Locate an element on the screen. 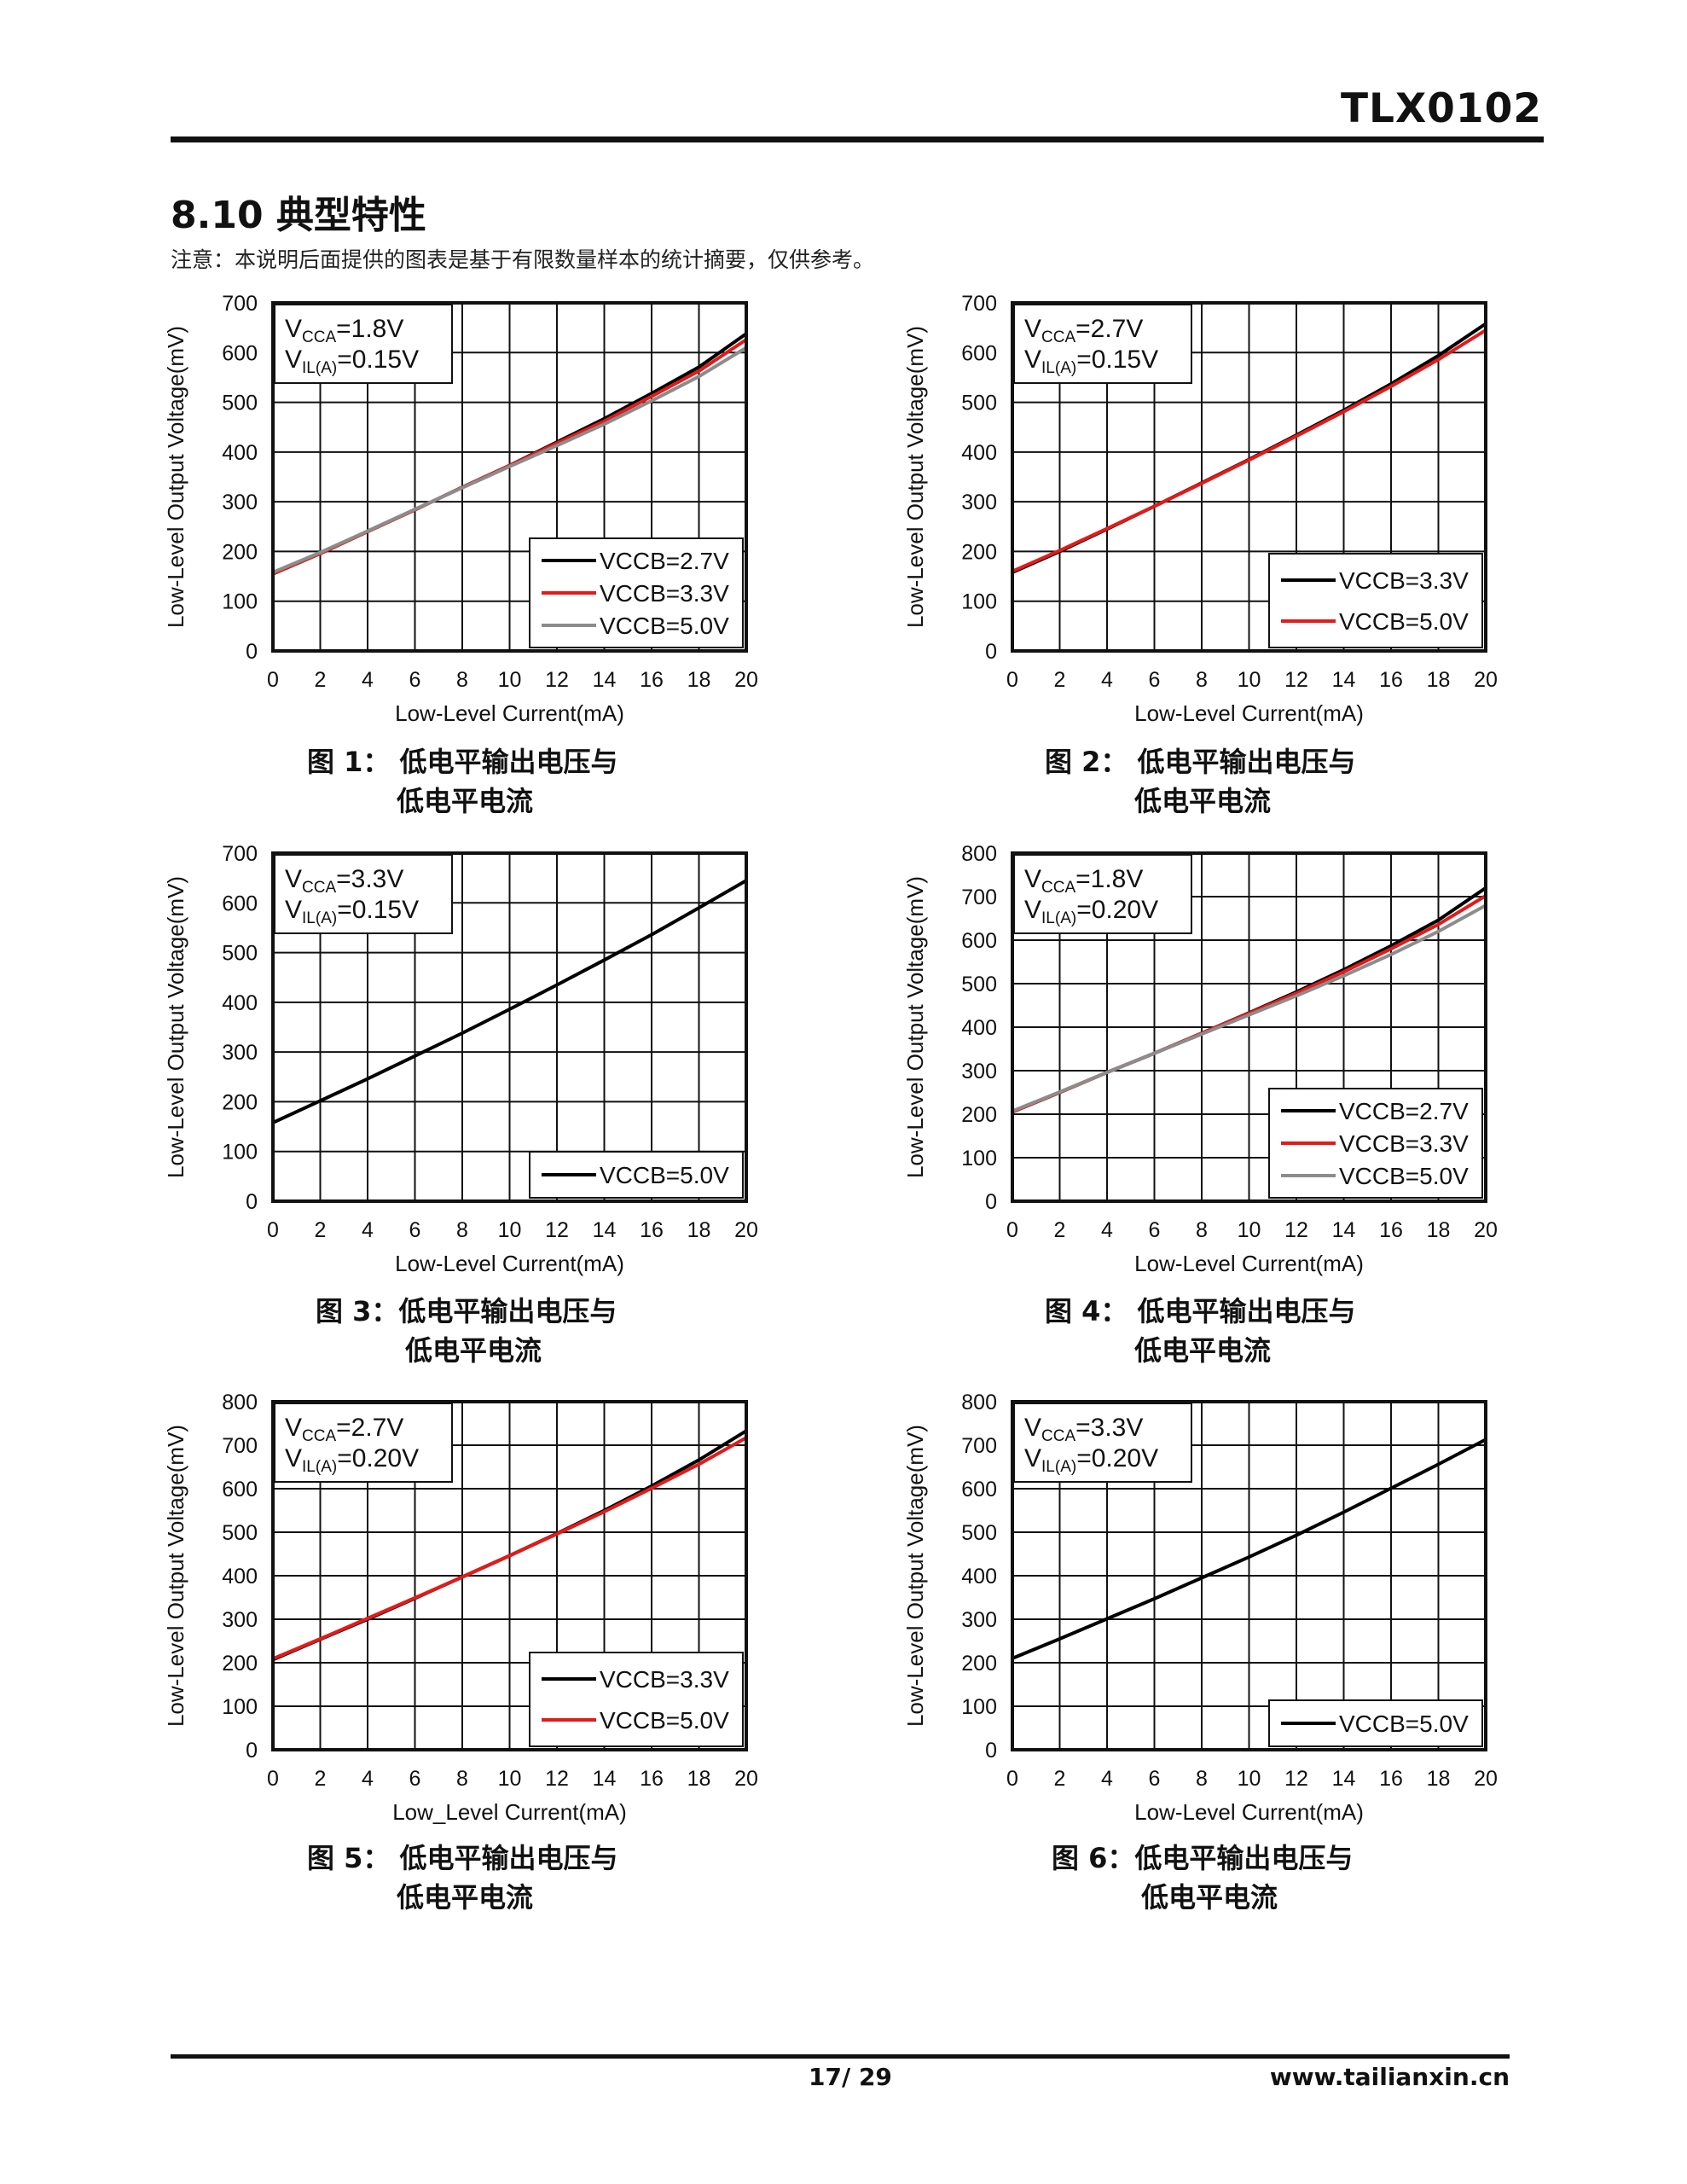 The height and width of the screenshot is (2184, 1687). figure-5-caption: 图 5： 低电平输出电压与 低电平电流 is located at coordinates (462, 1878).